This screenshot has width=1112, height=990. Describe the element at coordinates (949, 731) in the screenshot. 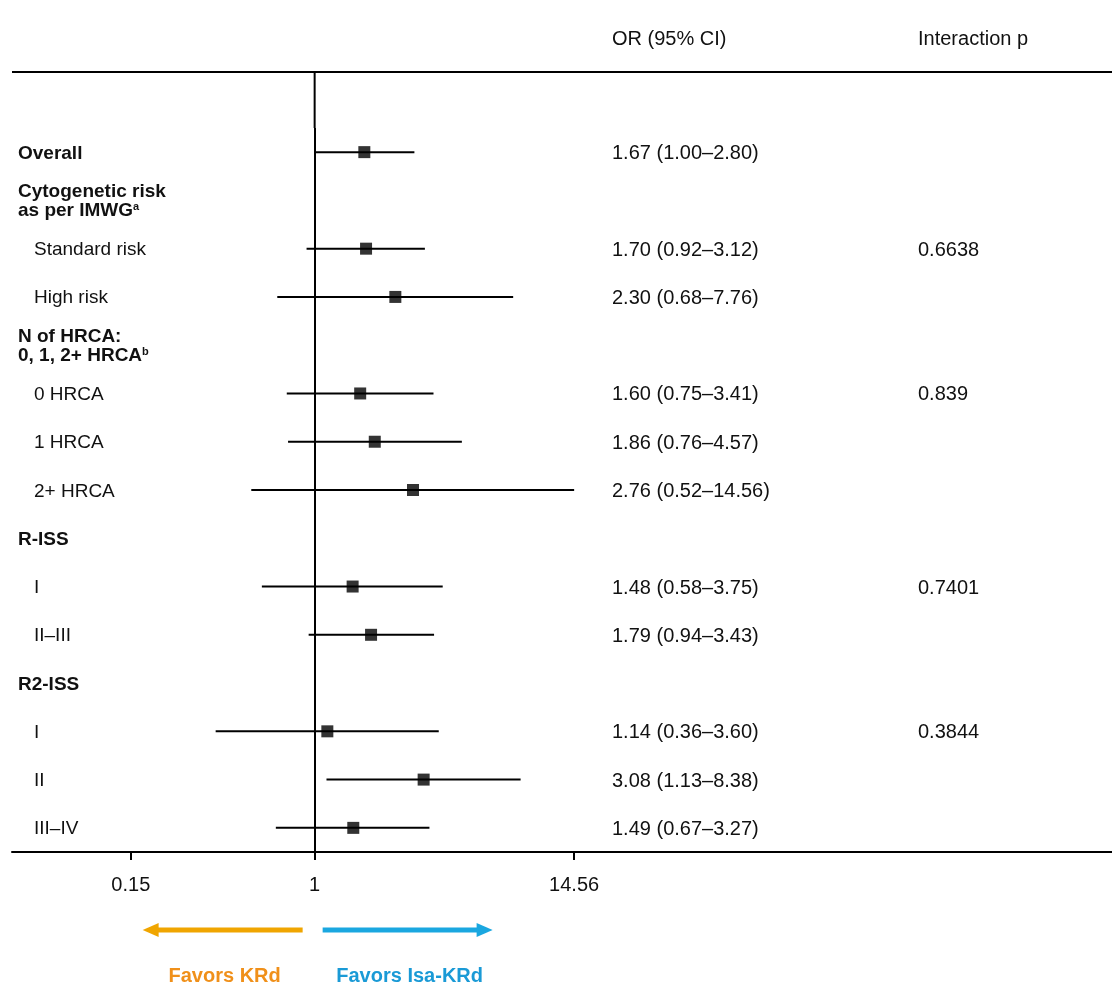

I see `annotation: 0.3844` at that location.